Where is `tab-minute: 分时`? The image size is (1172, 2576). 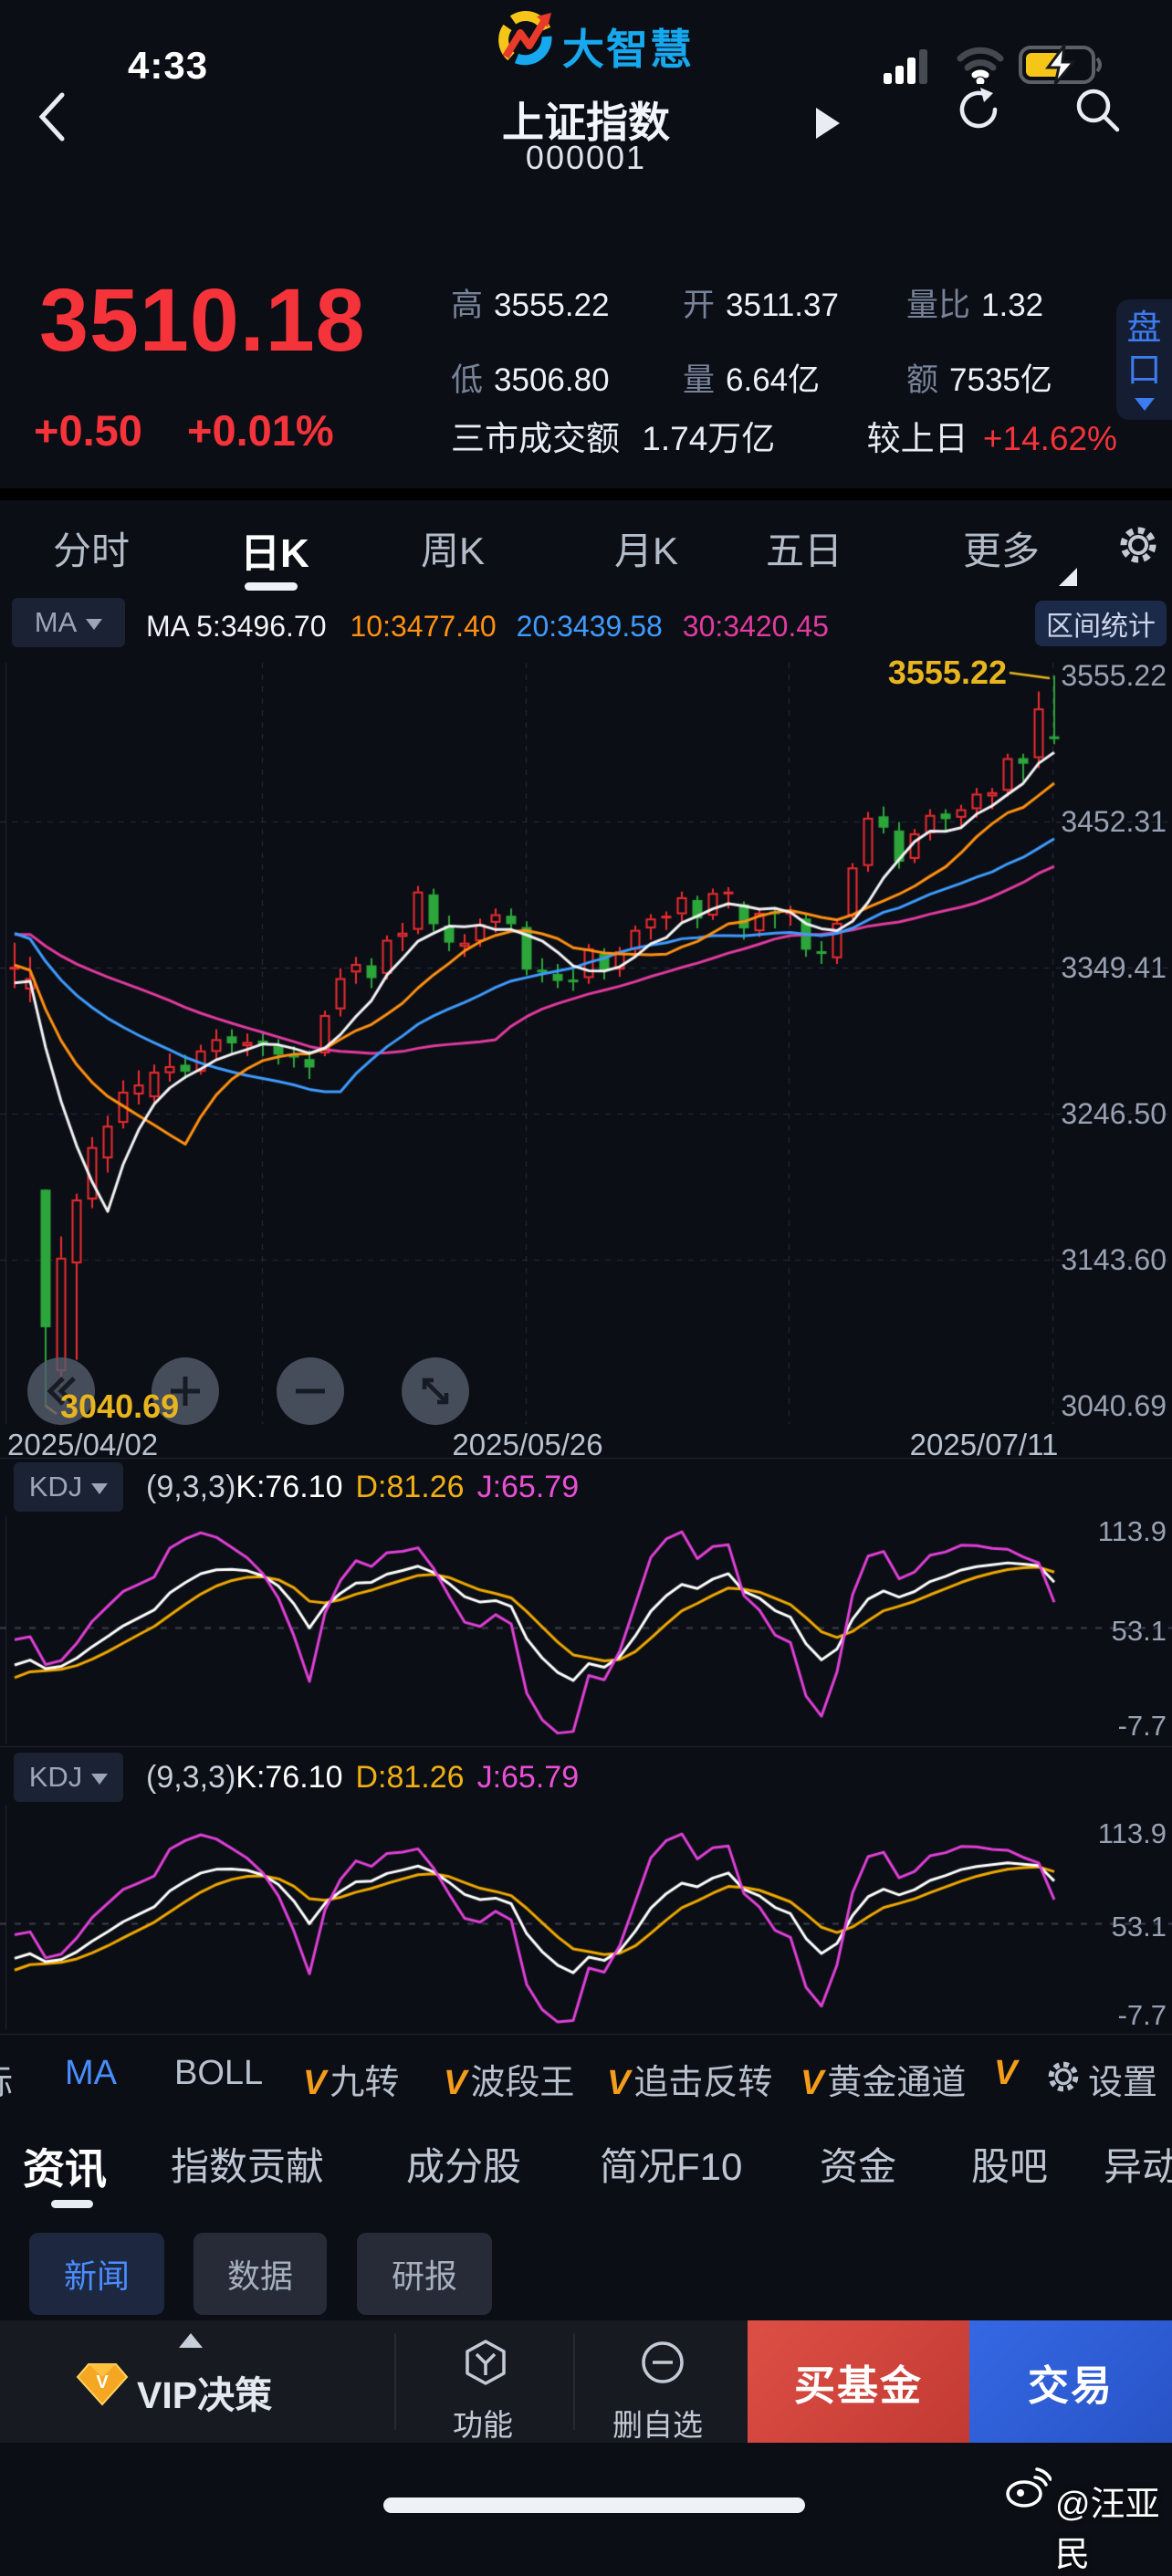
tab-minute: 分时 is located at coordinates (92, 550).